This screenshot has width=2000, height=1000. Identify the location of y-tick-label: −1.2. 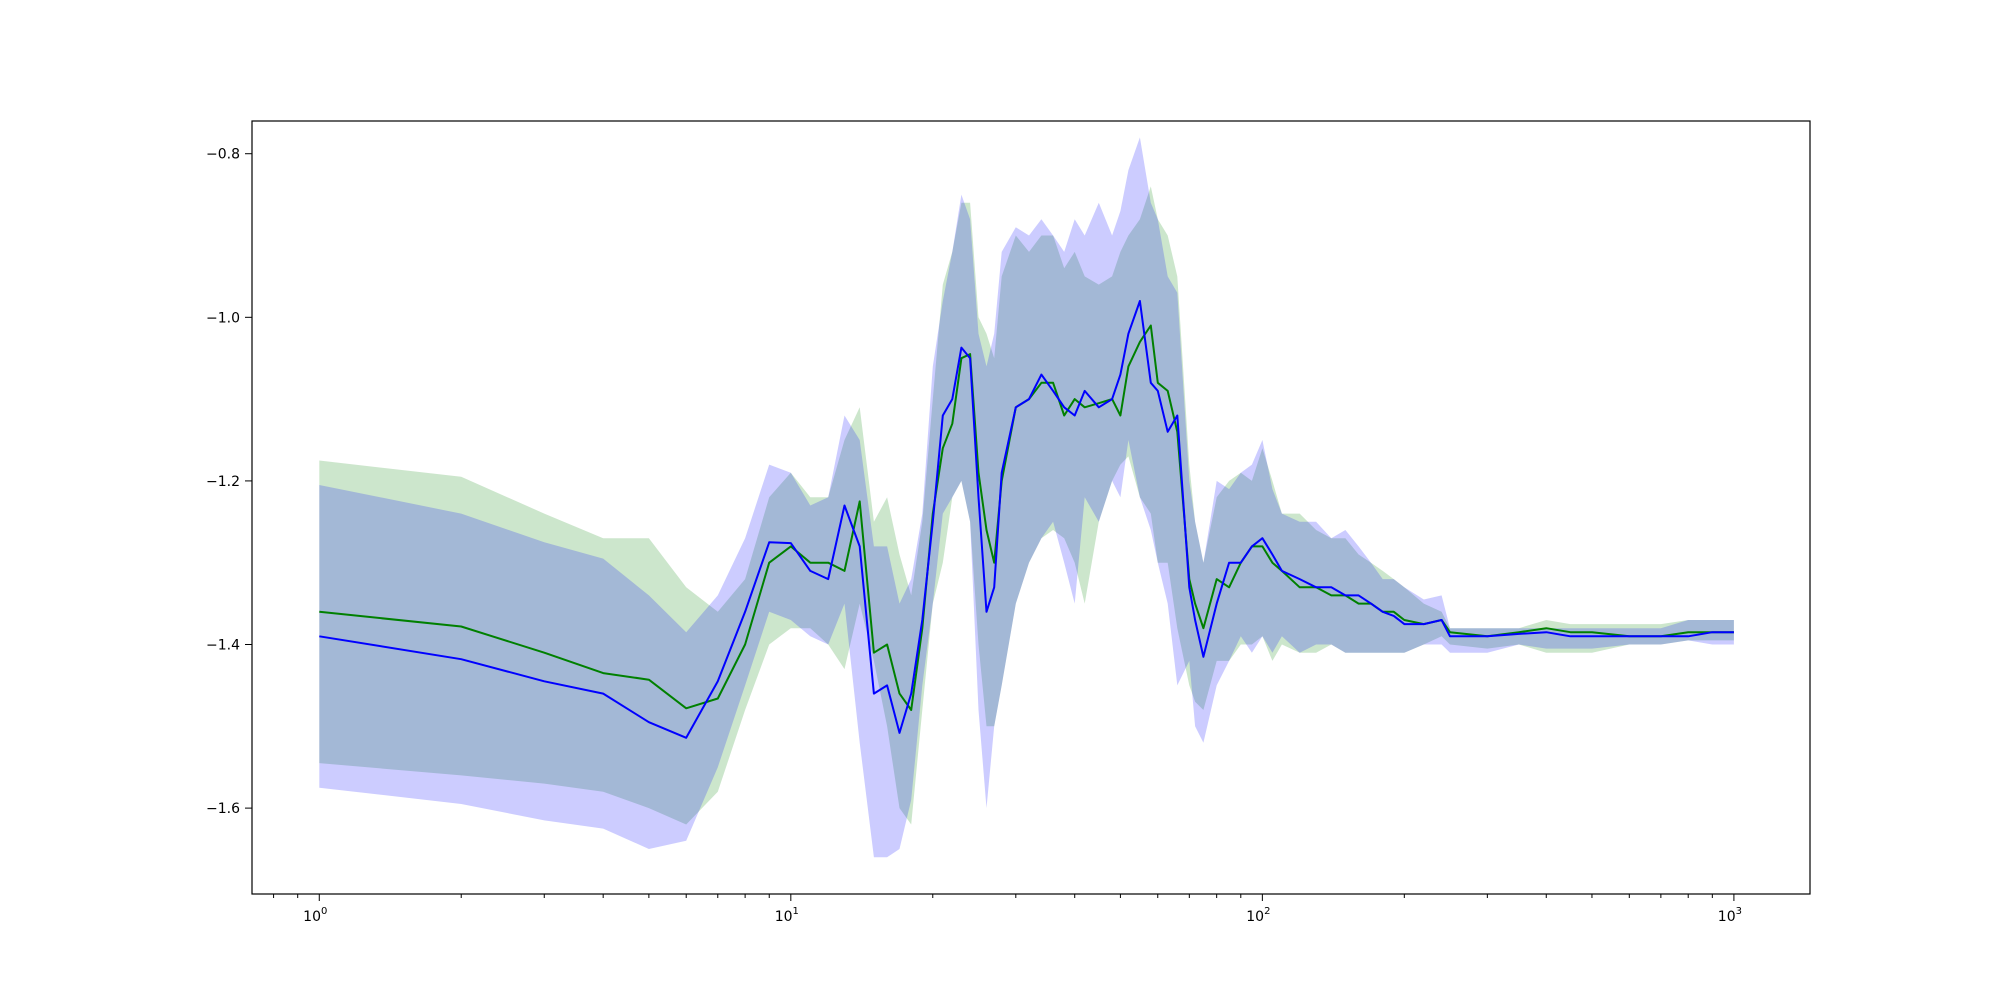
(223, 482).